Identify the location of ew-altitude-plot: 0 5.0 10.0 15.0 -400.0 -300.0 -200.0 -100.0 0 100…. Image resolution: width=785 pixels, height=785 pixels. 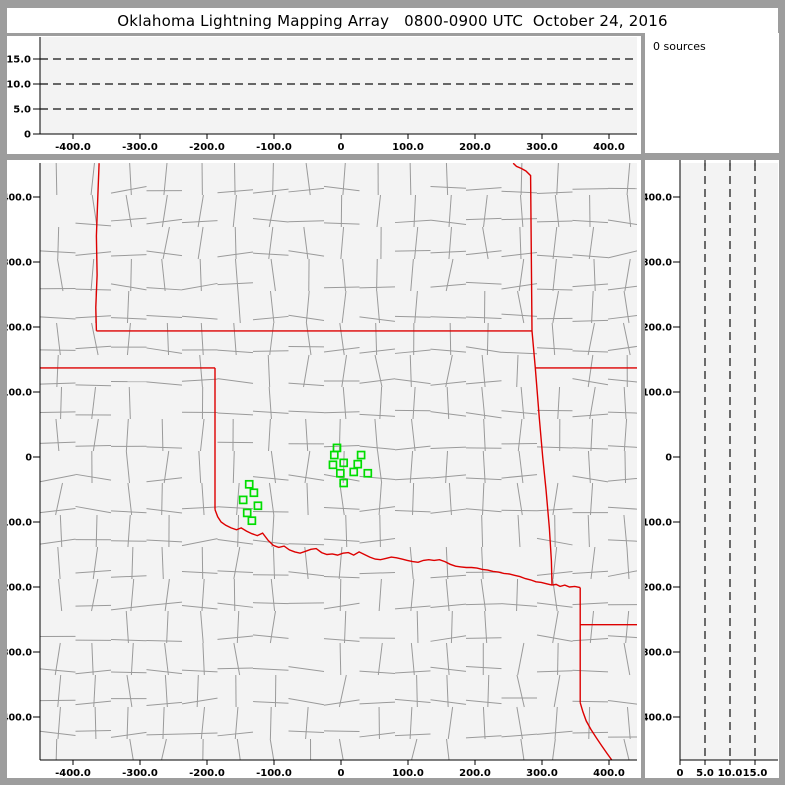
(324, 95).